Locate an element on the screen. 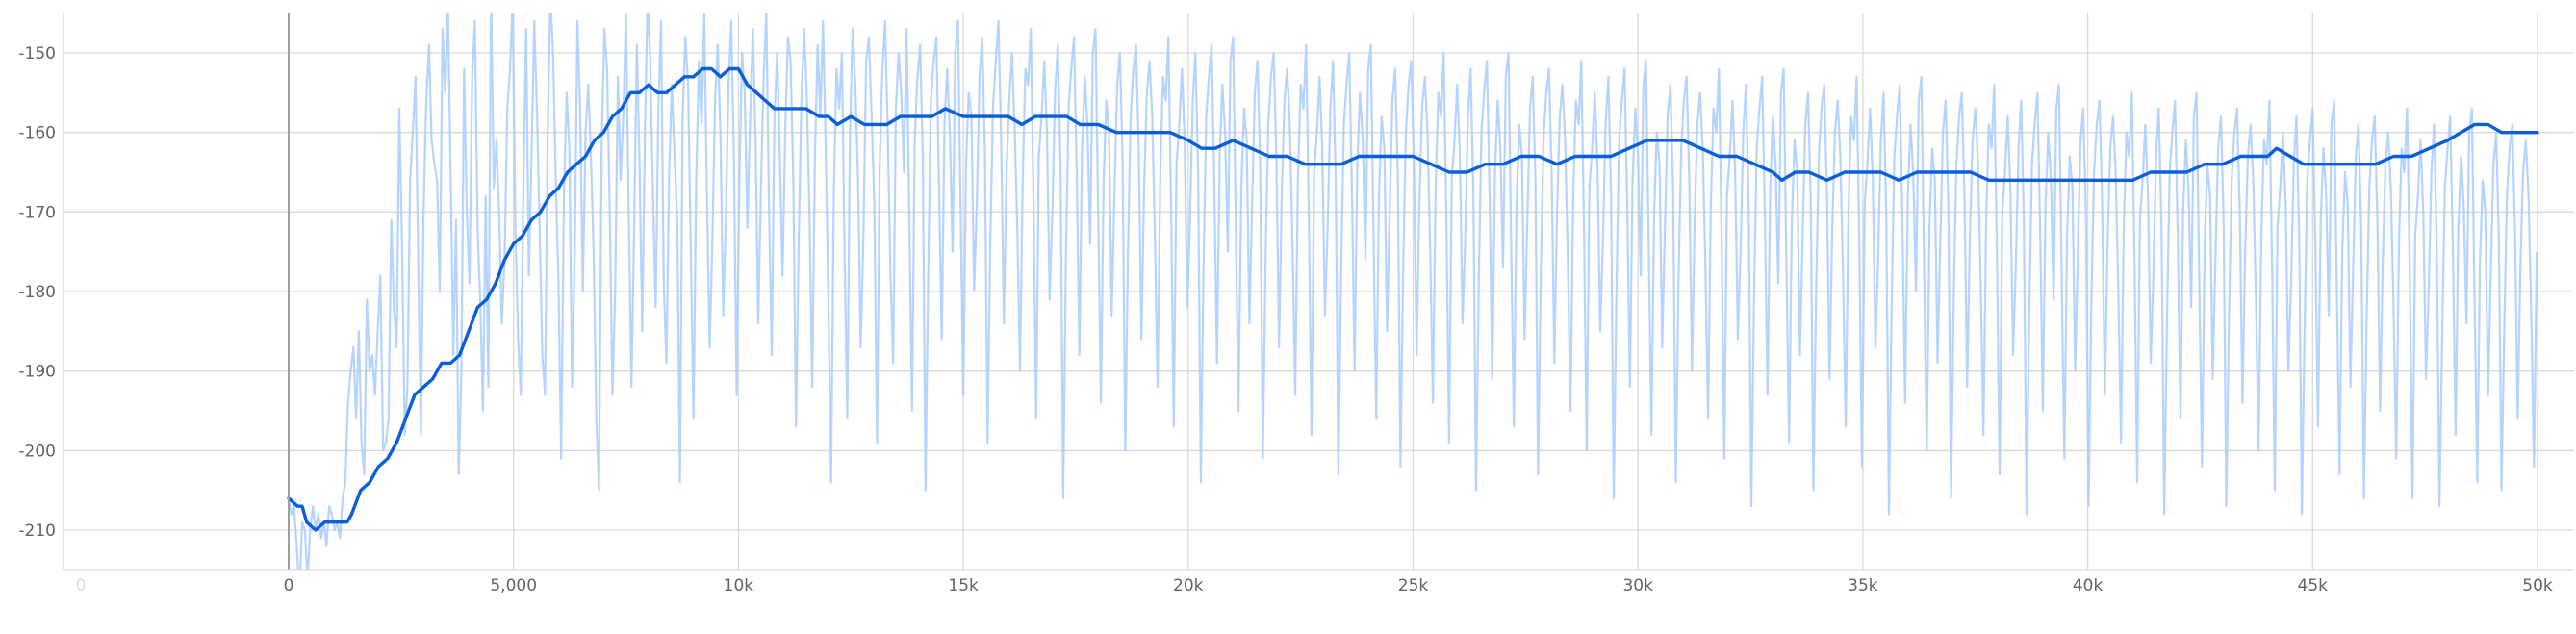 Image resolution: width=2576 pixels, height=634 pixels. x-tick-label: 35k is located at coordinates (1863, 586).